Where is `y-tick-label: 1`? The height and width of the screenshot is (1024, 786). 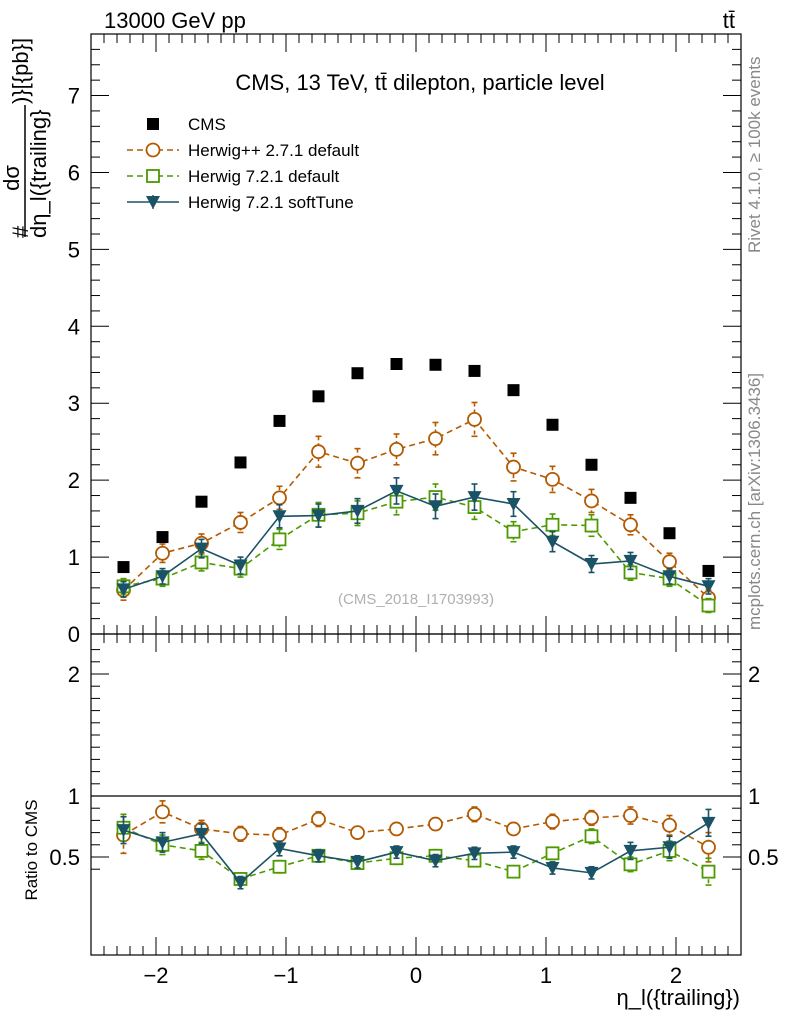 y-tick-label: 1 is located at coordinates (74, 557).